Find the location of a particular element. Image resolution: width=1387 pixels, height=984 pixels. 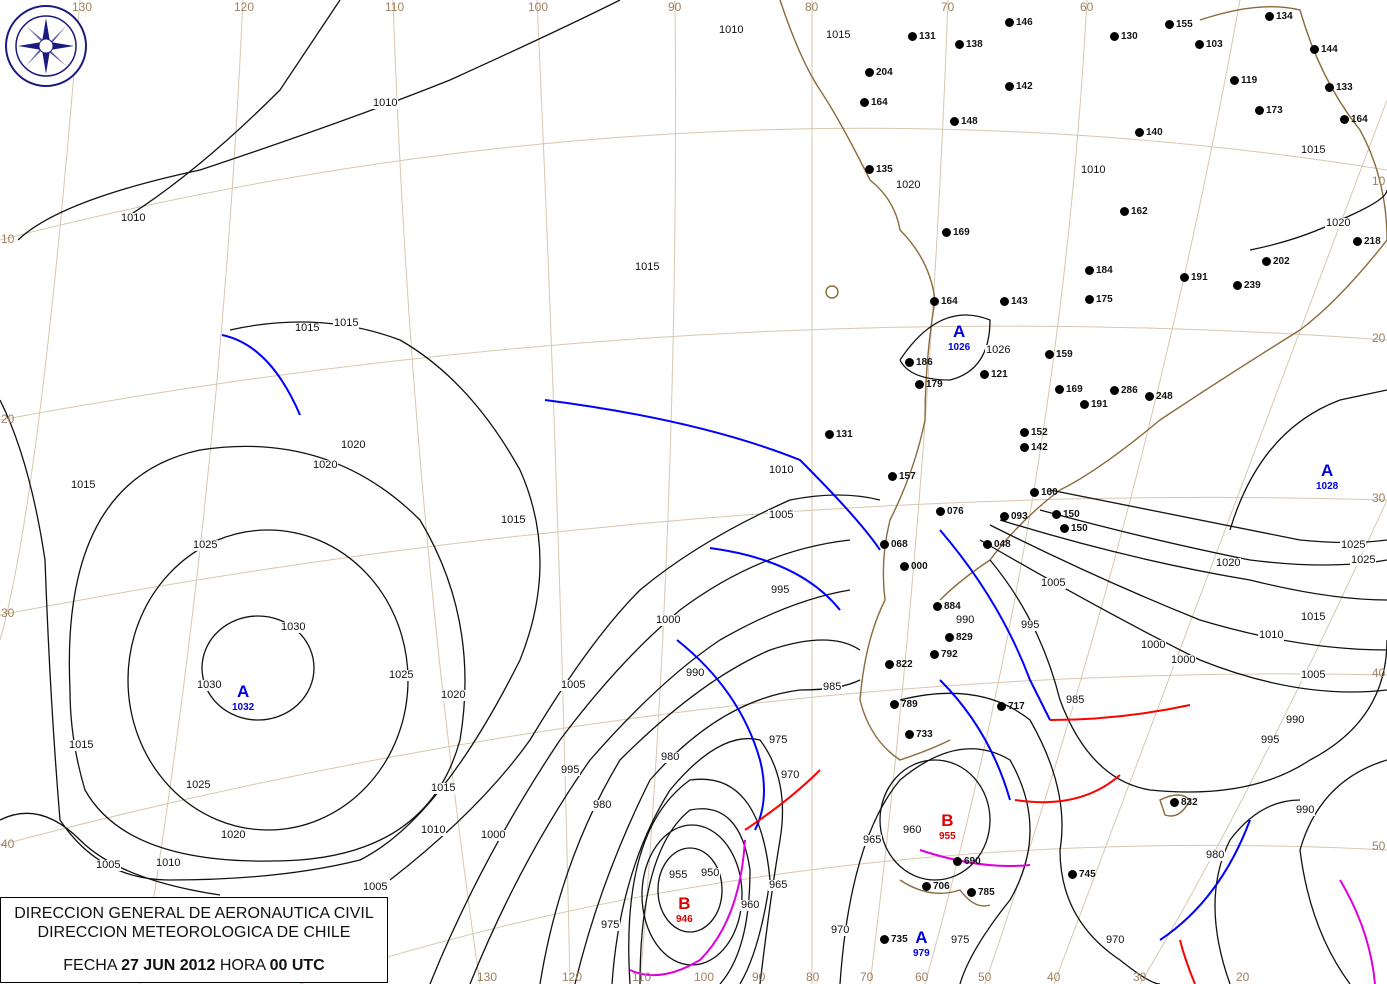

station-pressure: 717 is located at coordinates (1016, 706).